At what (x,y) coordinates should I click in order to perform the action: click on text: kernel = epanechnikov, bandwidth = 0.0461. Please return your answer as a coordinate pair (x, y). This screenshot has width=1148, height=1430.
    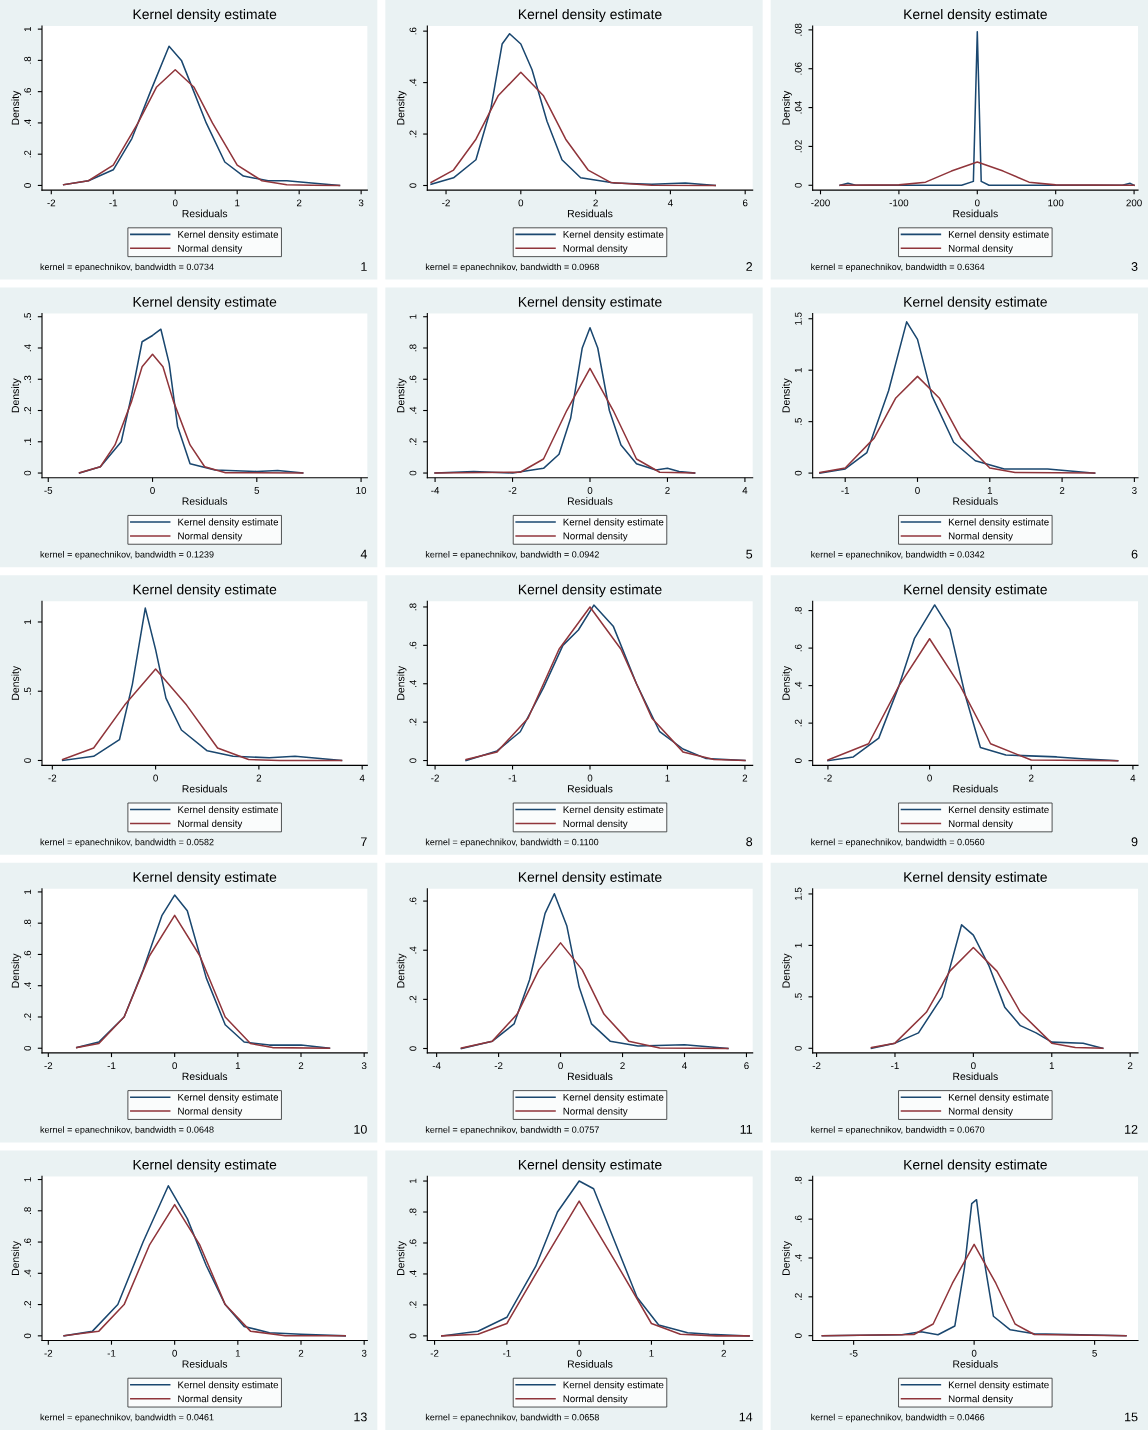
    Looking at the image, I should click on (127, 1418).